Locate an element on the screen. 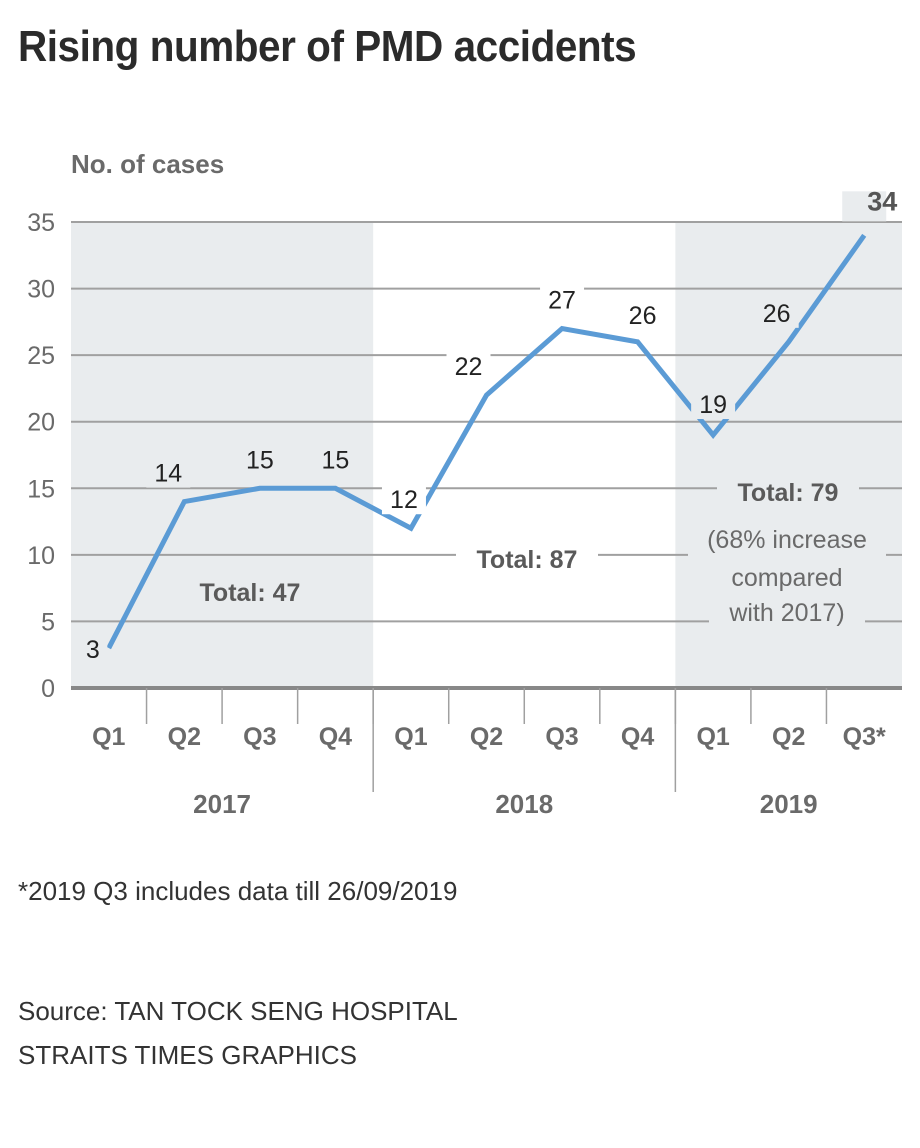 This screenshot has height=1148, width=920. y-tick-label: 30 is located at coordinates (41, 290).